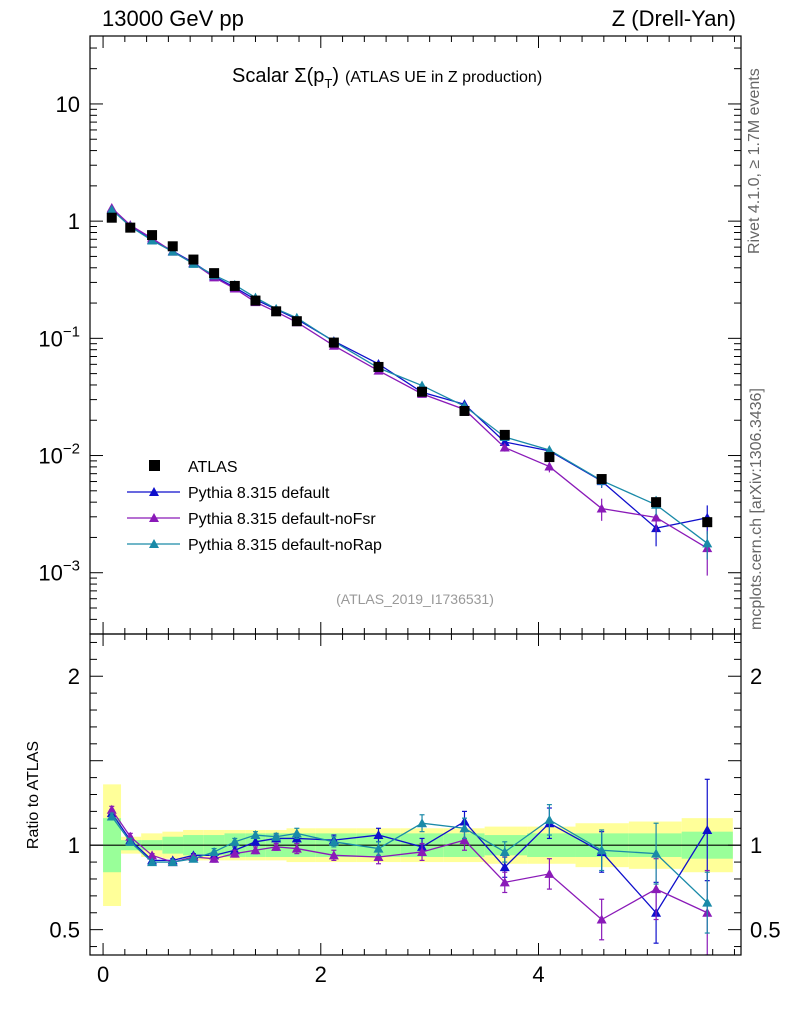 This screenshot has width=786, height=1024. What do you see at coordinates (213, 467) in the screenshot?
I see `legend-label-0: ATLAS` at bounding box center [213, 467].